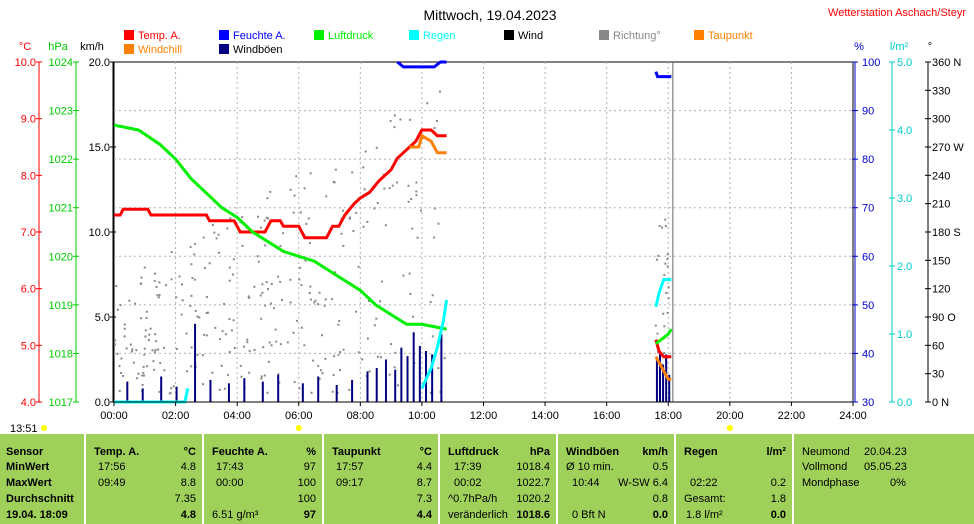 The image size is (974, 524). I want to click on dew-max-time: 09:17, so click(350, 483).